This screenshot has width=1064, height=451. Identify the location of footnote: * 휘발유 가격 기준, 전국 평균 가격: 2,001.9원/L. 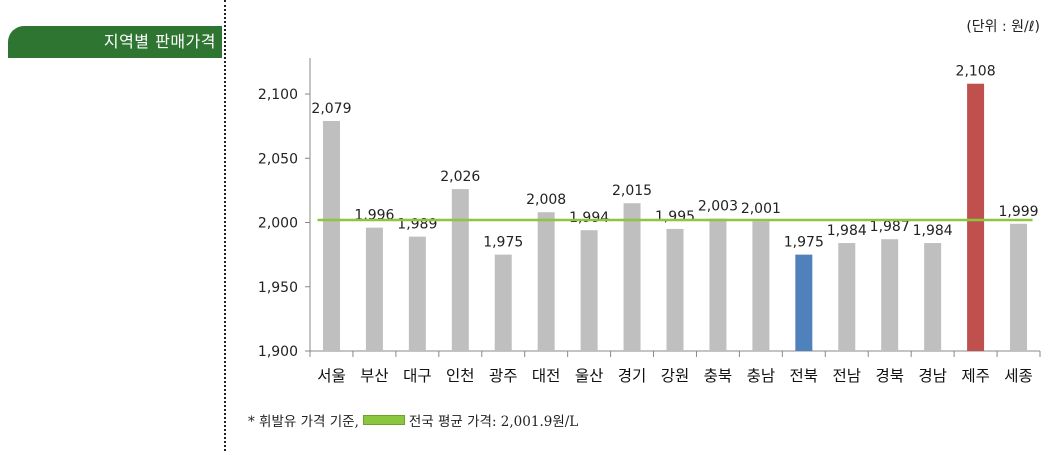
(413, 420).